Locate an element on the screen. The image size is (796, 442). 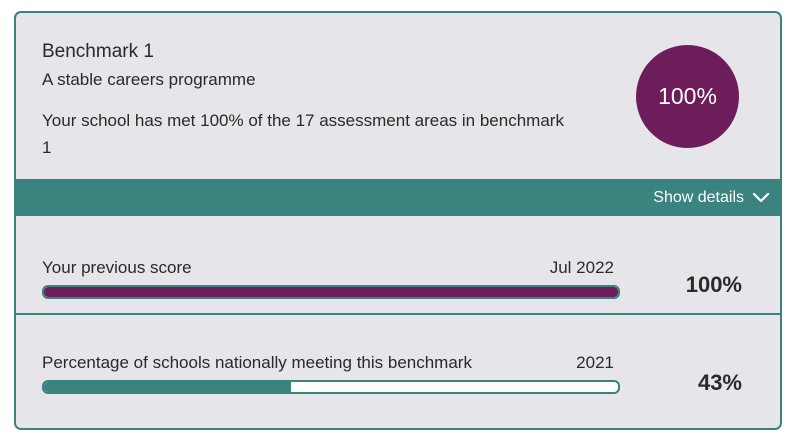
show-details-label: Show details is located at coordinates (698, 197).